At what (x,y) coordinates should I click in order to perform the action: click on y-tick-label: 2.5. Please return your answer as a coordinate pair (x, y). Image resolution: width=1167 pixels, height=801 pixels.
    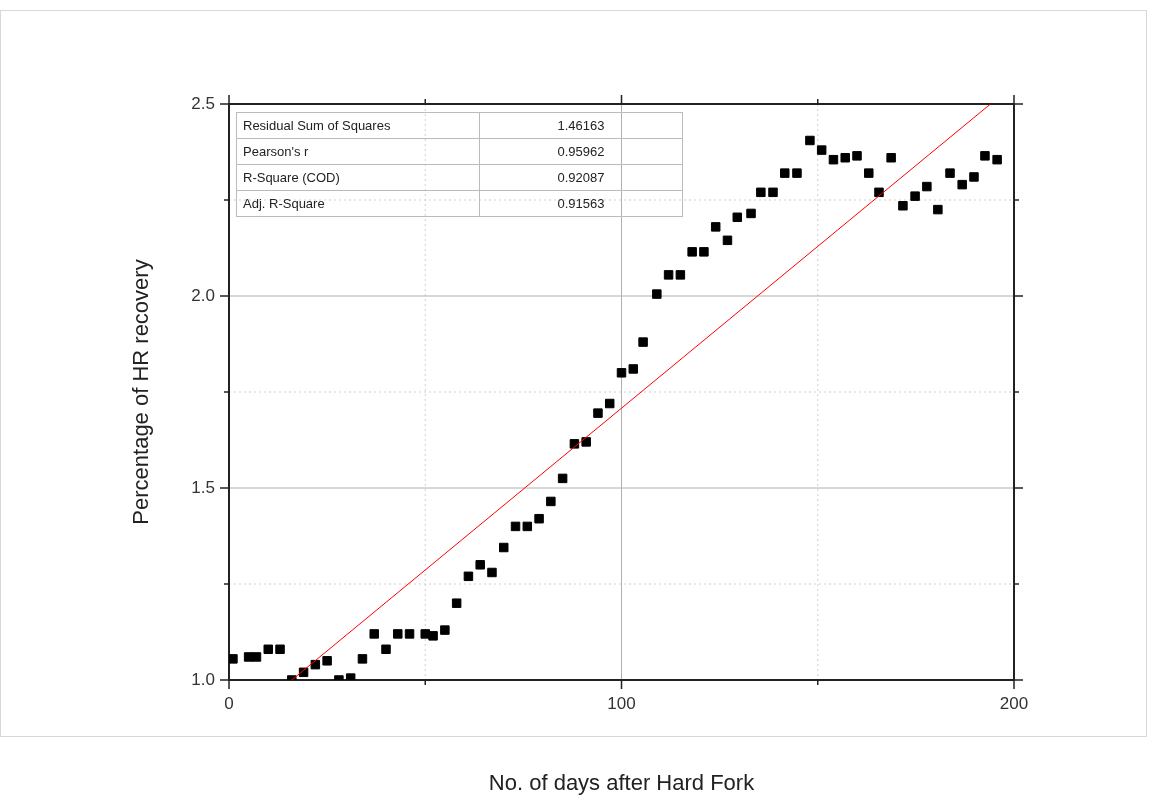
    Looking at the image, I should click on (203, 103).